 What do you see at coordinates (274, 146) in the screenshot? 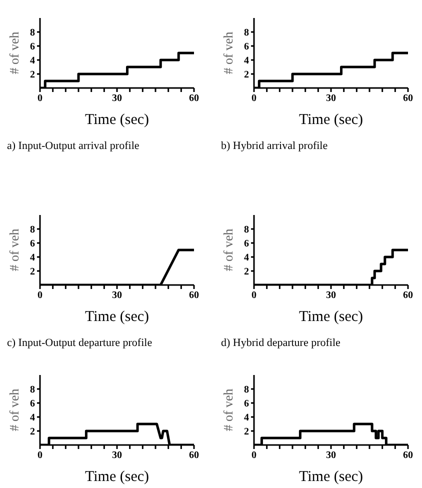
I see `text: b) Hybrid arrival profile` at bounding box center [274, 146].